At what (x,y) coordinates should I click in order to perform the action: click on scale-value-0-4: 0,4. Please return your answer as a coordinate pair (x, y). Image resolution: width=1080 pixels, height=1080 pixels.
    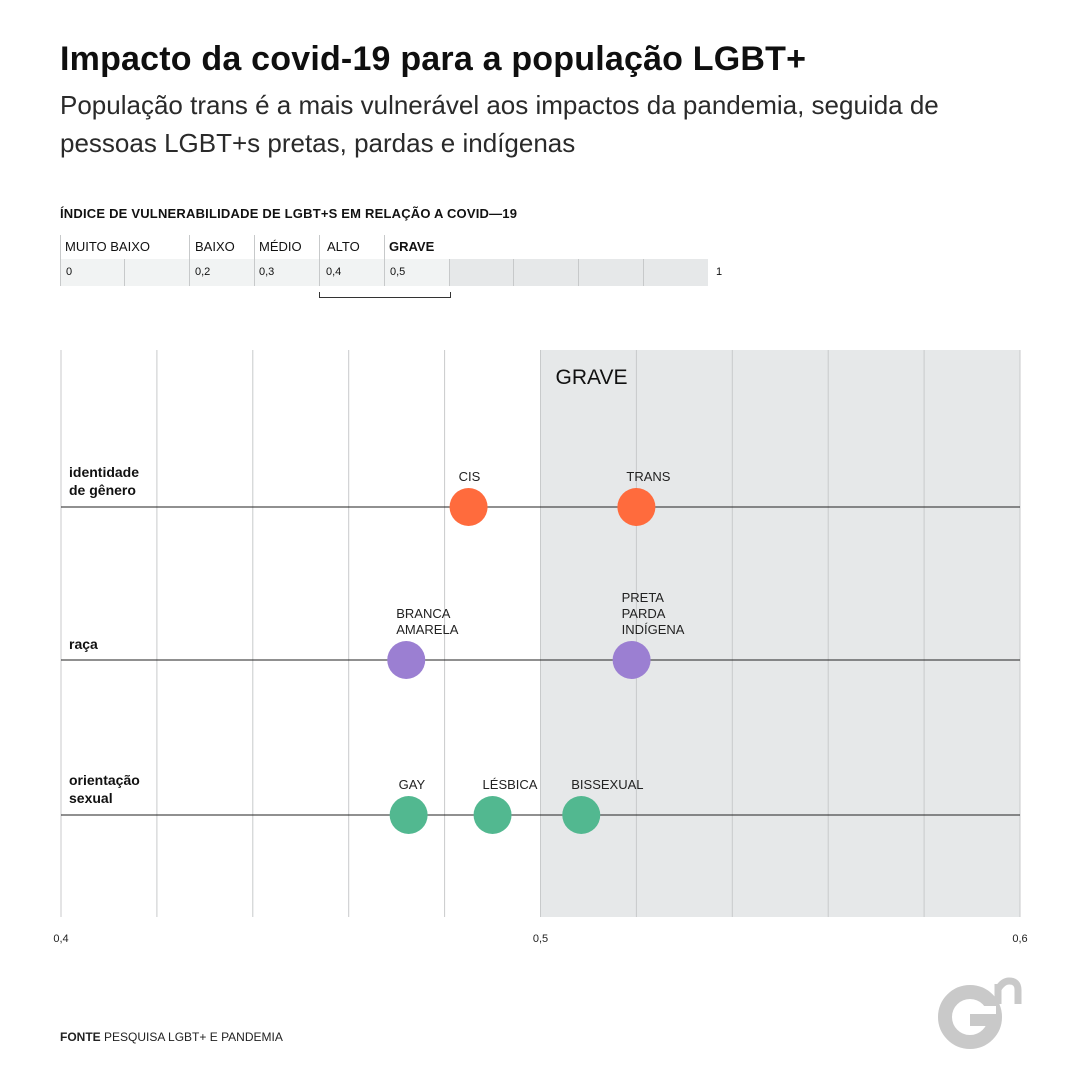
    Looking at the image, I should click on (334, 272).